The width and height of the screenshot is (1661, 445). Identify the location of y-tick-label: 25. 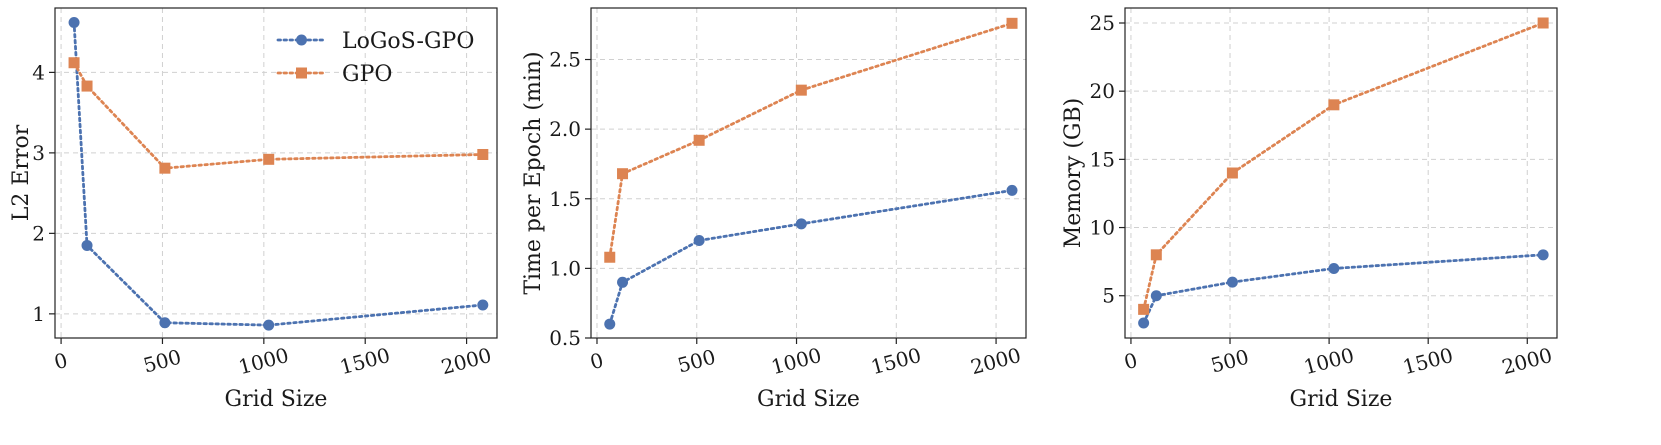
(1102, 23).